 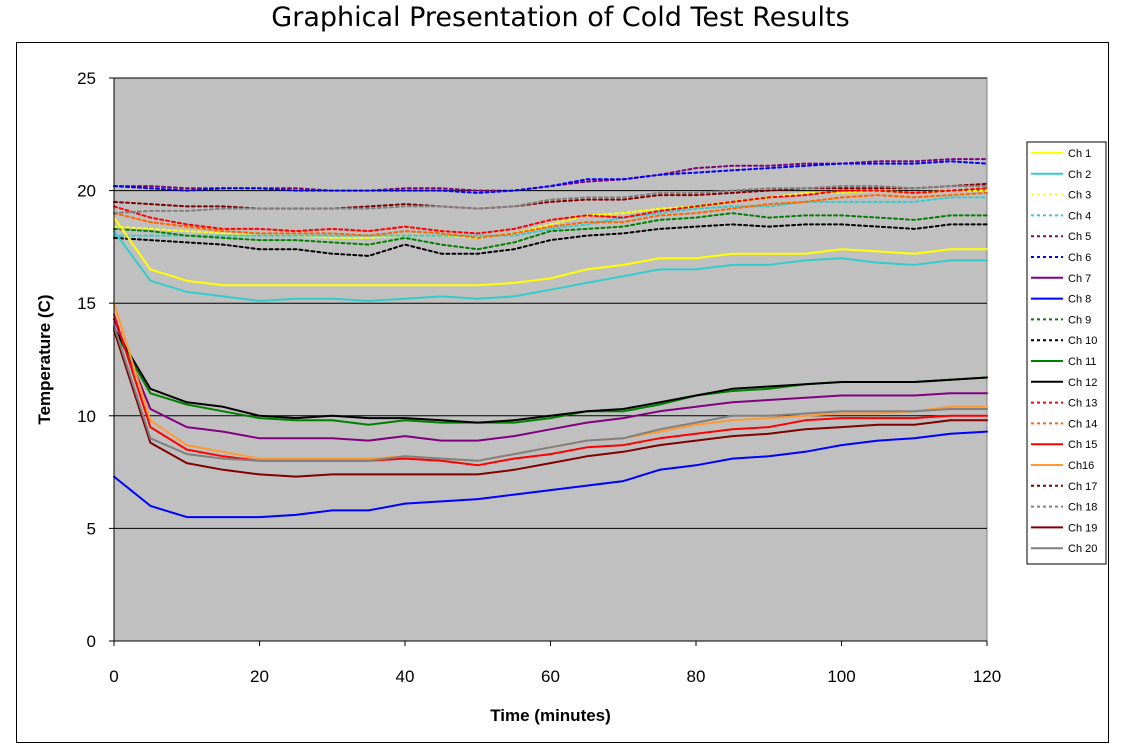 What do you see at coordinates (405, 676) in the screenshot?
I see `x-tick-label: 40` at bounding box center [405, 676].